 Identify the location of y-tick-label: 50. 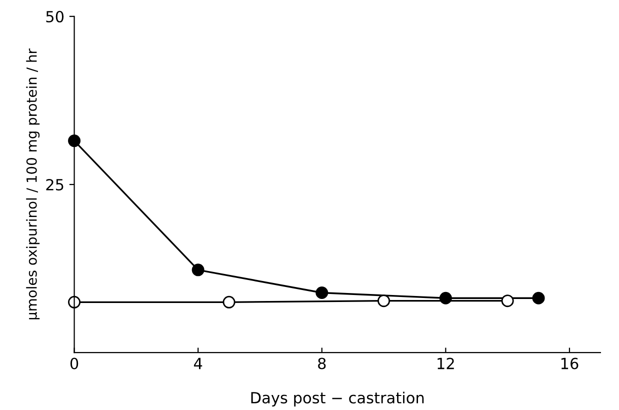
(55, 16).